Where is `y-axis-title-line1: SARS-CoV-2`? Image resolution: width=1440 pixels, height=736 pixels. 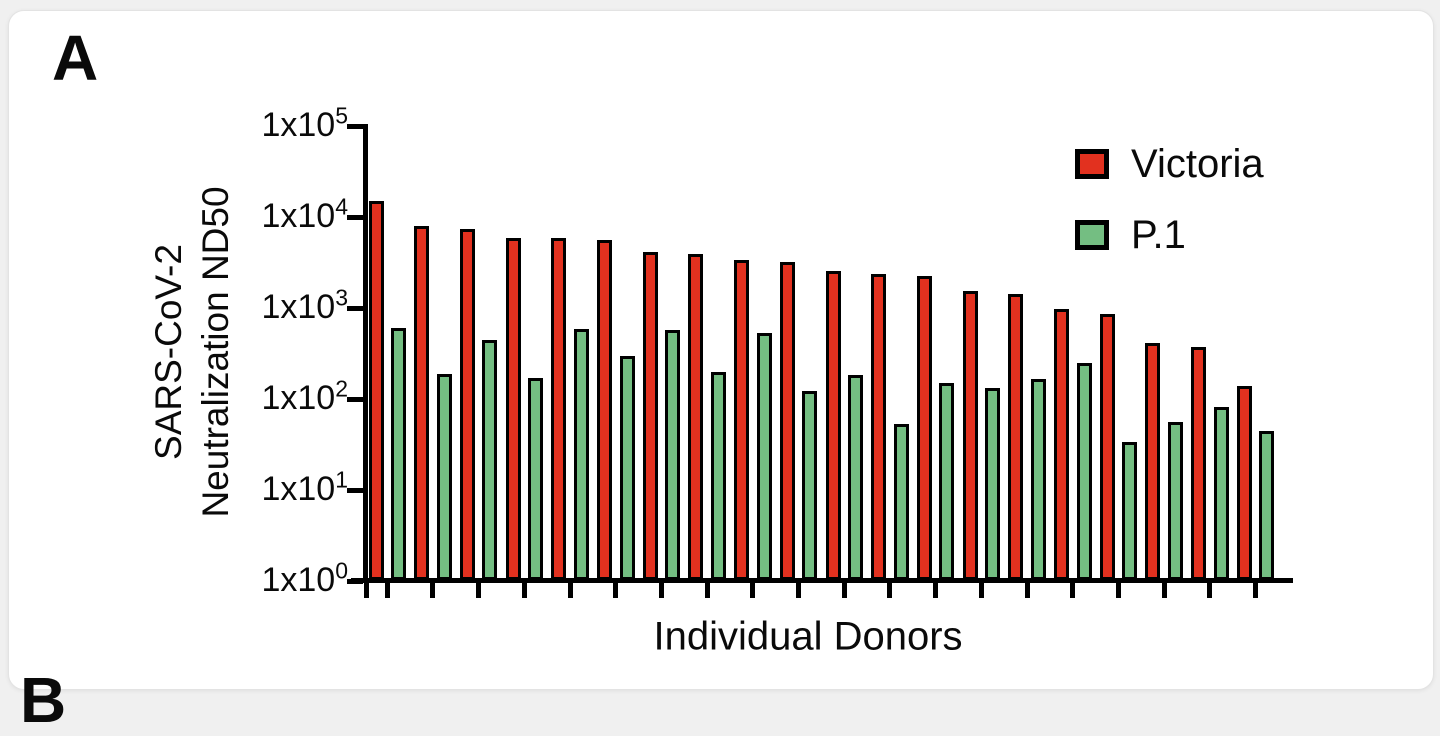
y-axis-title-line1: SARS-CoV-2 is located at coordinates (168, 352).